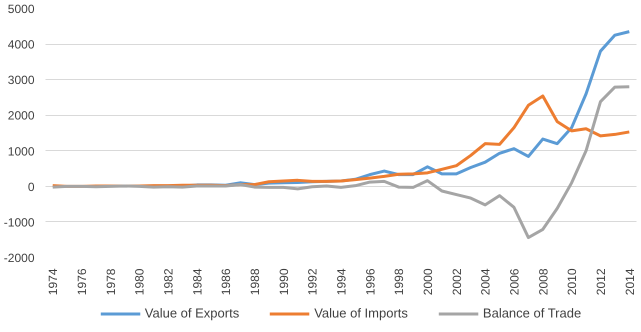  Describe the element at coordinates (514, 282) in the screenshot. I see `x-tick-label: 2006` at that location.